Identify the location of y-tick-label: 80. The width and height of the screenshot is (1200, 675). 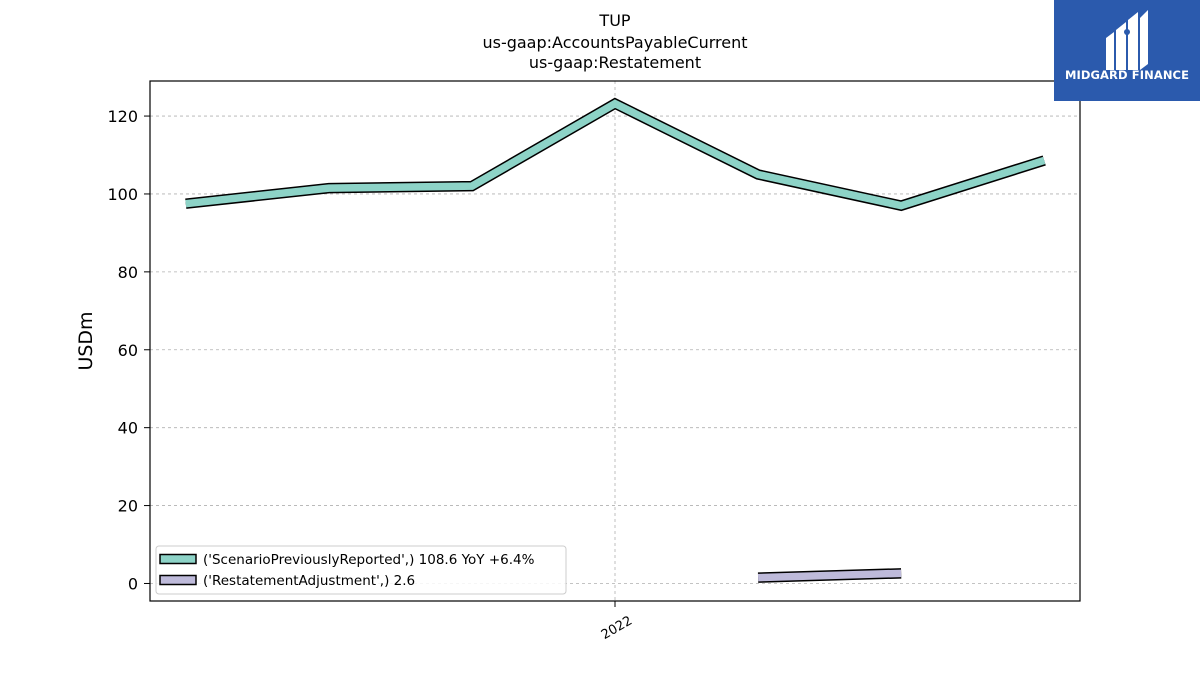
(128, 272).